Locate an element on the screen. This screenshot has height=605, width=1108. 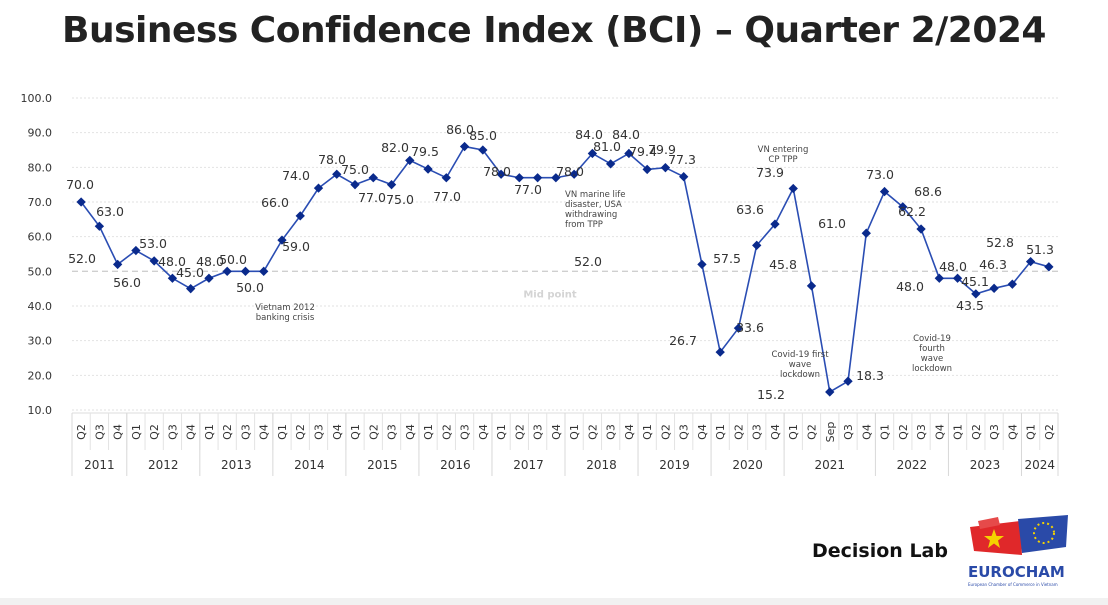
annotation-text: CP TPP is located at coordinates (782, 160).